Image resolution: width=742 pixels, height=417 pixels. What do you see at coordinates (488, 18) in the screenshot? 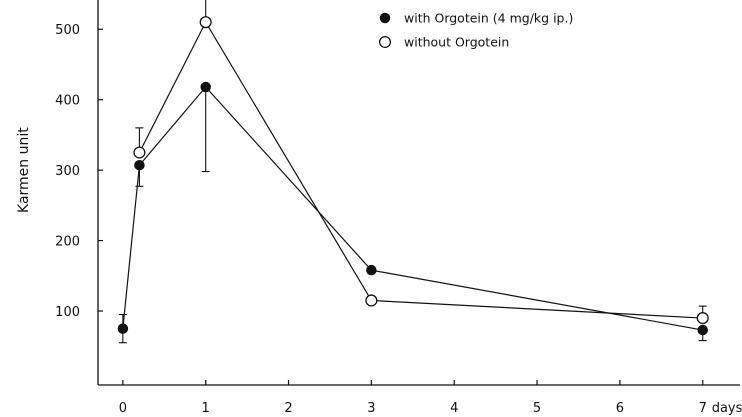
I see `legend-label: with Orgotein (4 mg/kg ip.)` at bounding box center [488, 18].